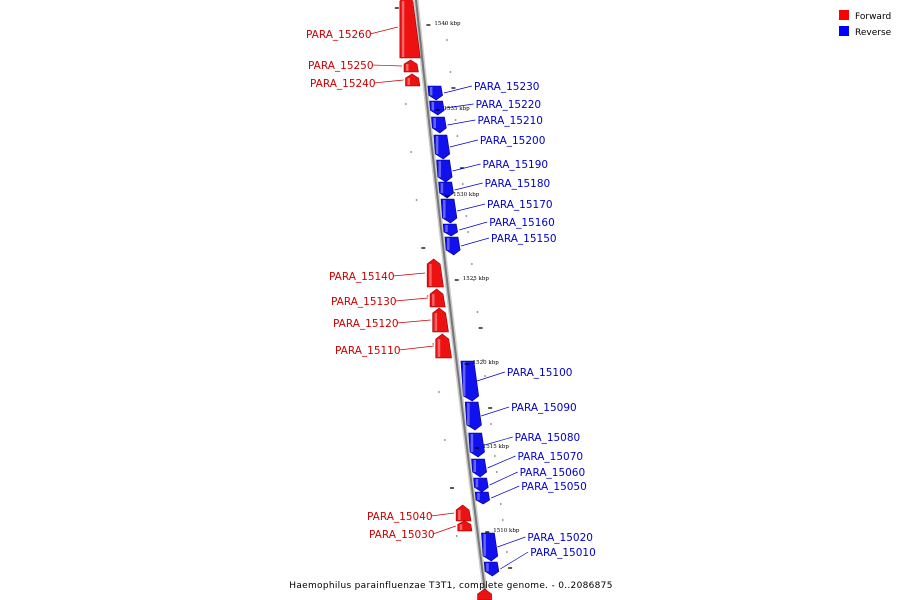  I want to click on gene-label: PARA_15250, so click(341, 66).